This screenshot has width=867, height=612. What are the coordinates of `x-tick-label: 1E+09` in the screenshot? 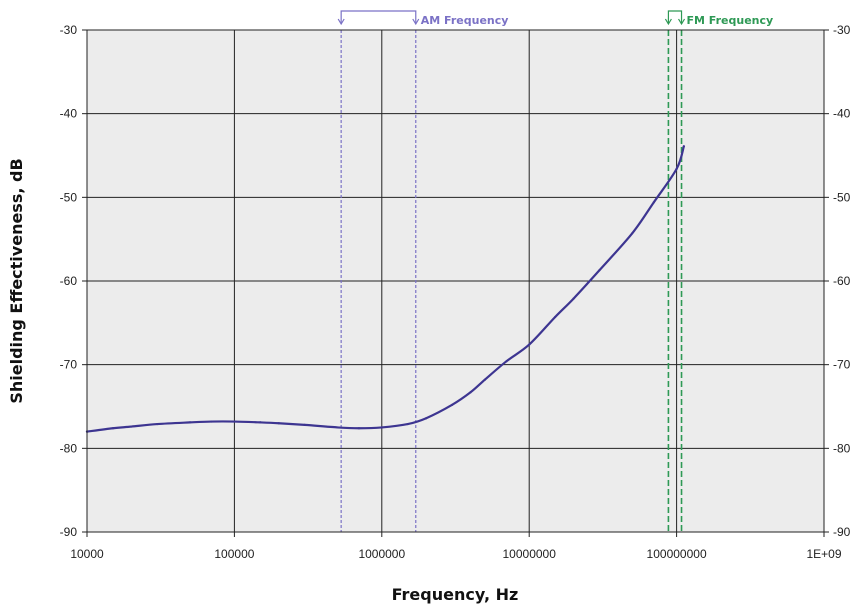 It's located at (823, 554).